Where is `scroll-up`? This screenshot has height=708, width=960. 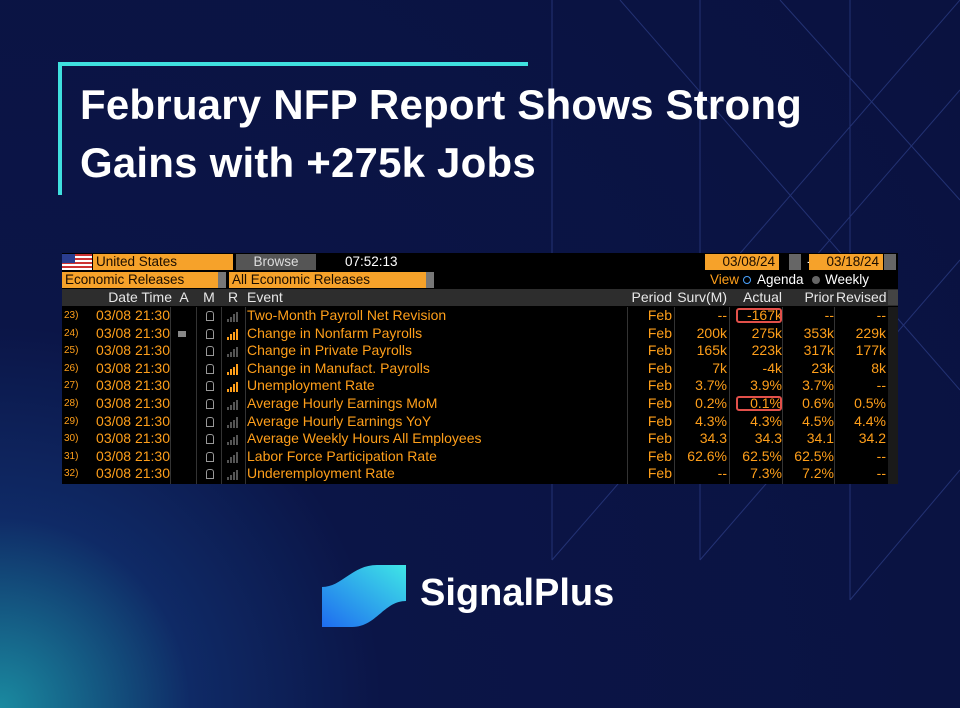
scroll-up is located at coordinates (893, 297).